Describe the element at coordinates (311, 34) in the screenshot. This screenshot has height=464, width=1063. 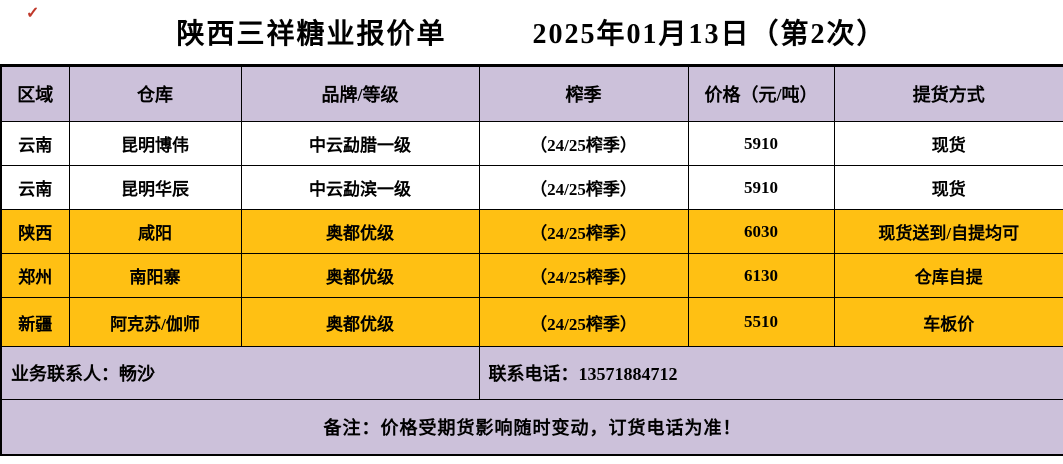
I see `page-title: 陕西三祥糖业报价单` at that location.